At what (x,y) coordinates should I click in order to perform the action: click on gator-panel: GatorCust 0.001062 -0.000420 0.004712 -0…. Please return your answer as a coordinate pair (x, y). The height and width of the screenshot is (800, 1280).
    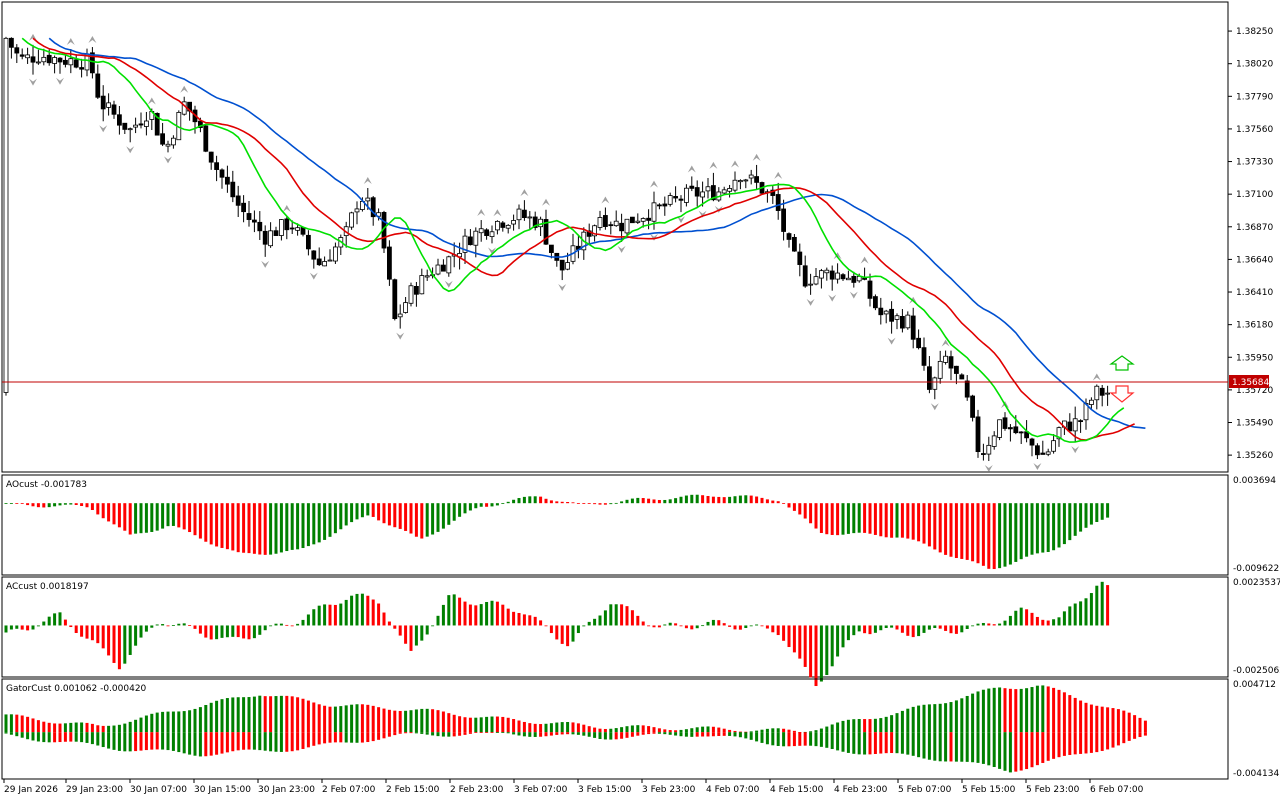
    Looking at the image, I should click on (640, 729).